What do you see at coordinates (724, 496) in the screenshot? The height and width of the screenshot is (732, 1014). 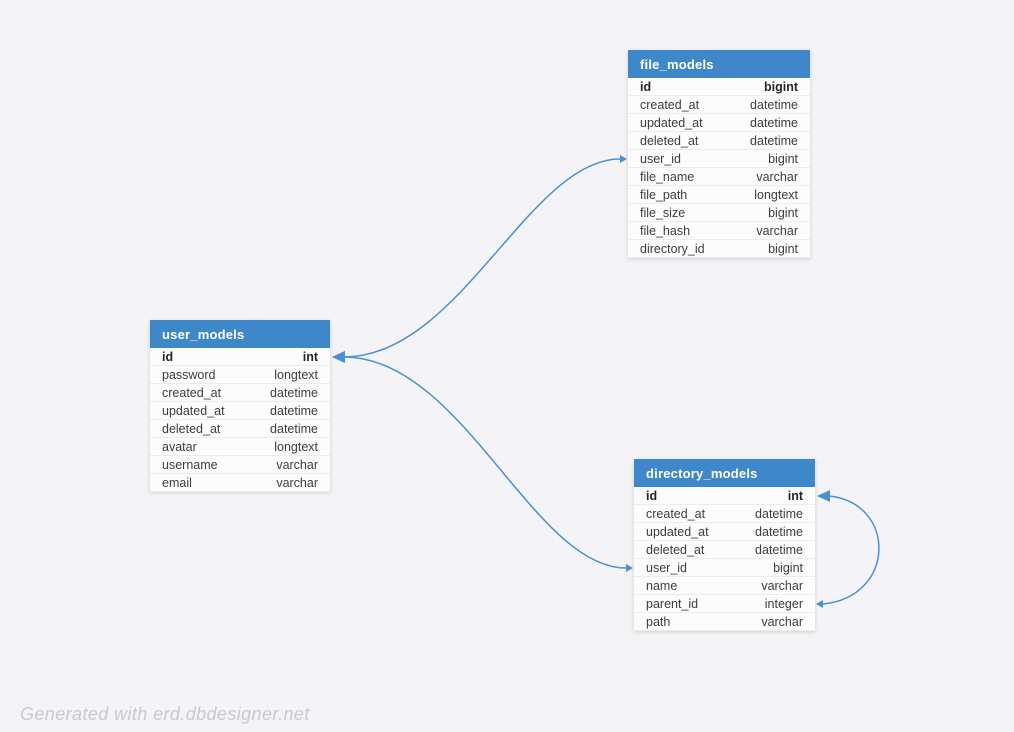 I see `field-row-directory_models-id: id int` at bounding box center [724, 496].